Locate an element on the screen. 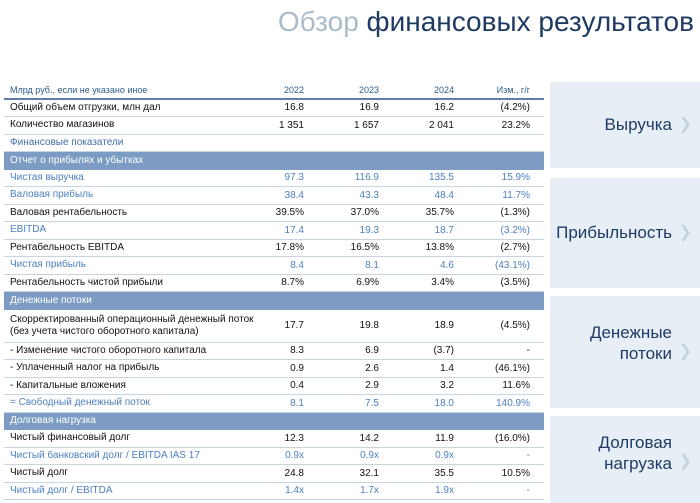  value-2024: 3.2 is located at coordinates (447, 386).